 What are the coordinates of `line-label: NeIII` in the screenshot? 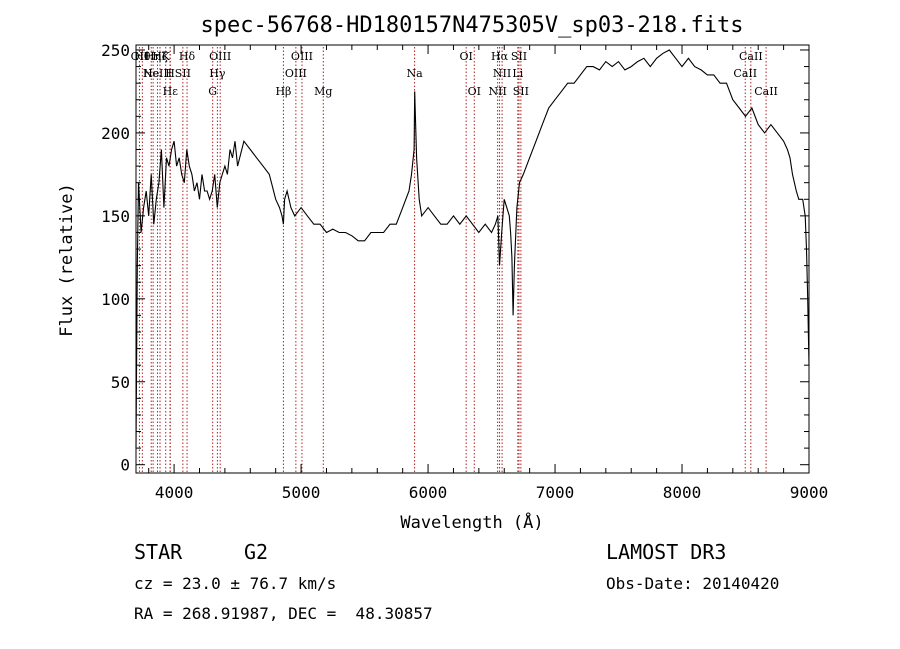 It's located at (157, 73).